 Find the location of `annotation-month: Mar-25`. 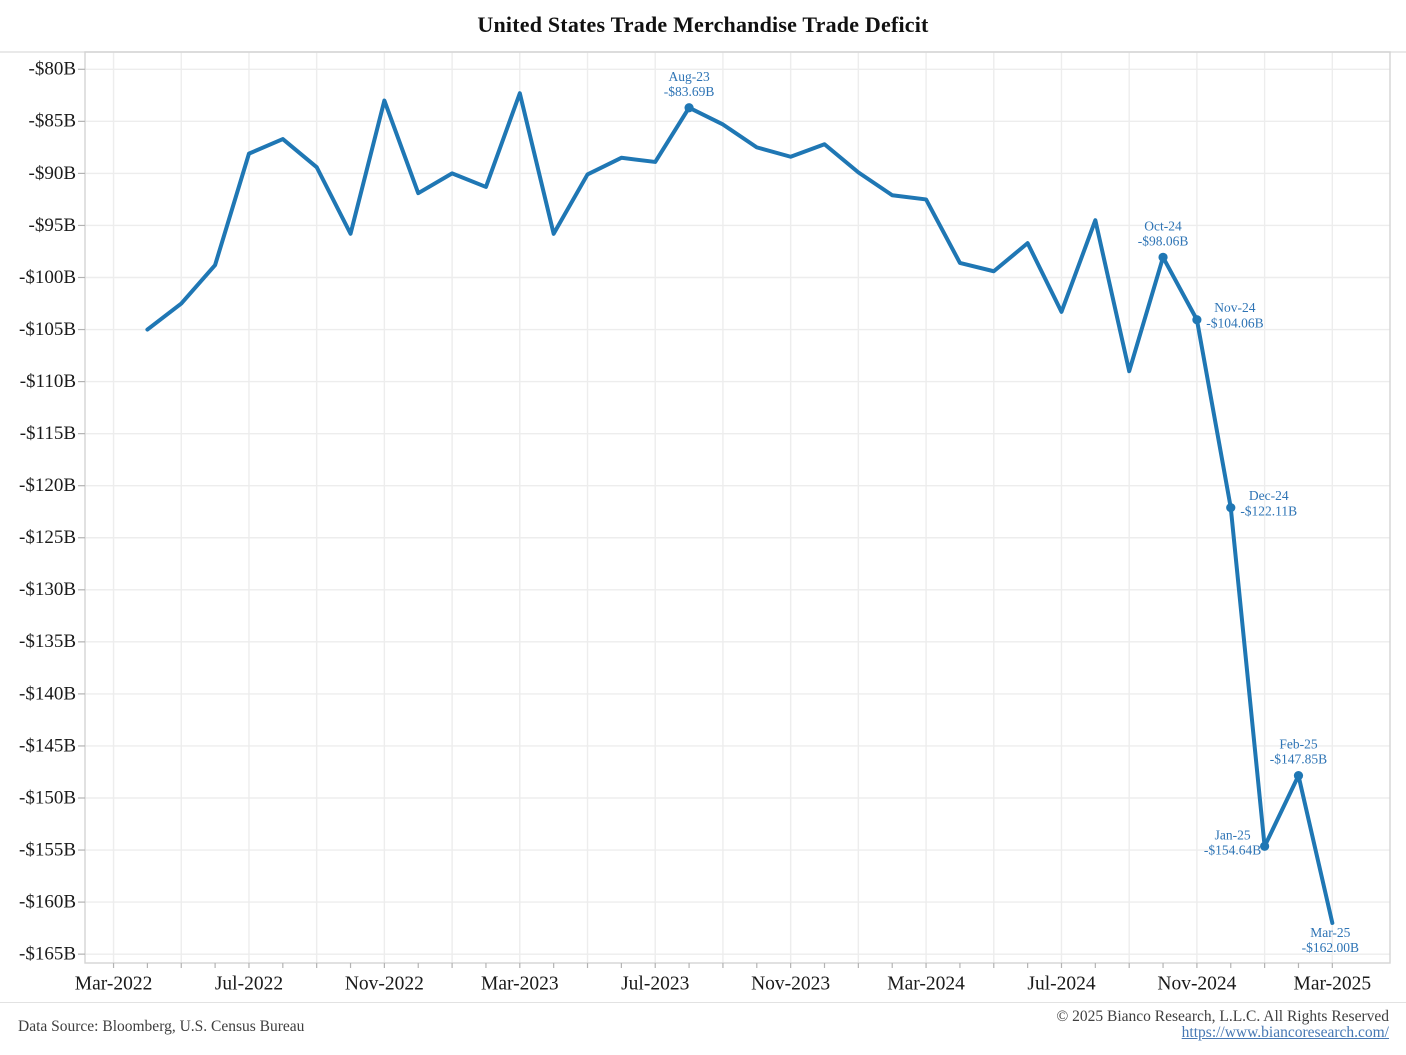

annotation-month: Mar-25 is located at coordinates (1330, 932).